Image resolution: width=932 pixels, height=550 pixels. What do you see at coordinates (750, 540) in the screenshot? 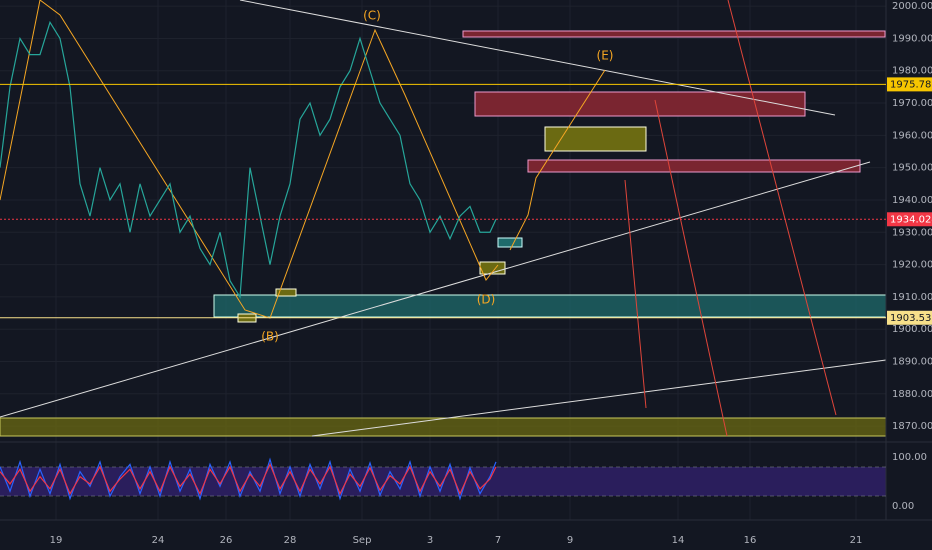
I see `x-tick-label: 16` at bounding box center [750, 540].